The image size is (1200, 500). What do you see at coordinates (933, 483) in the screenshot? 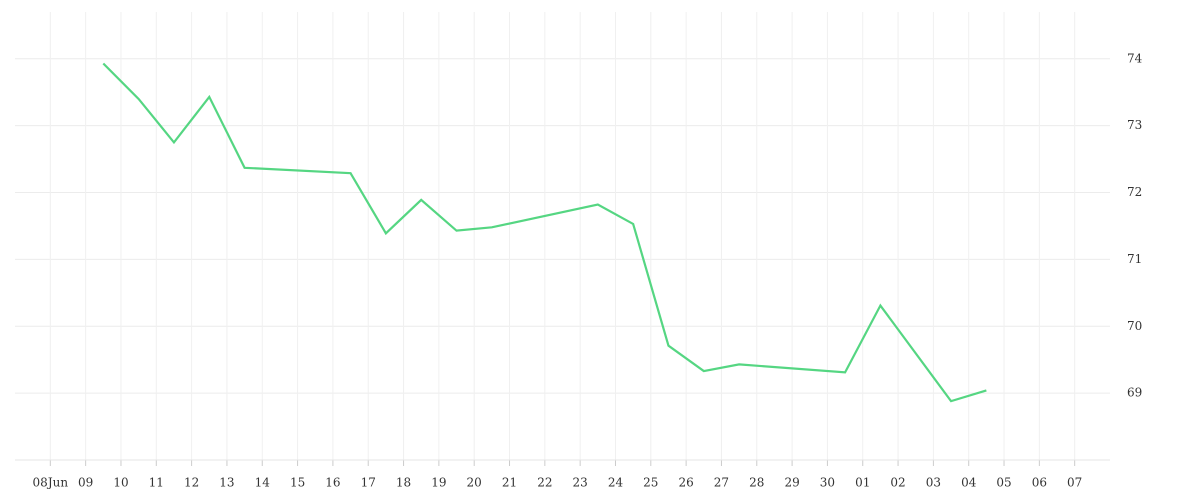
I see `x-tick-label: 03` at bounding box center [933, 483].